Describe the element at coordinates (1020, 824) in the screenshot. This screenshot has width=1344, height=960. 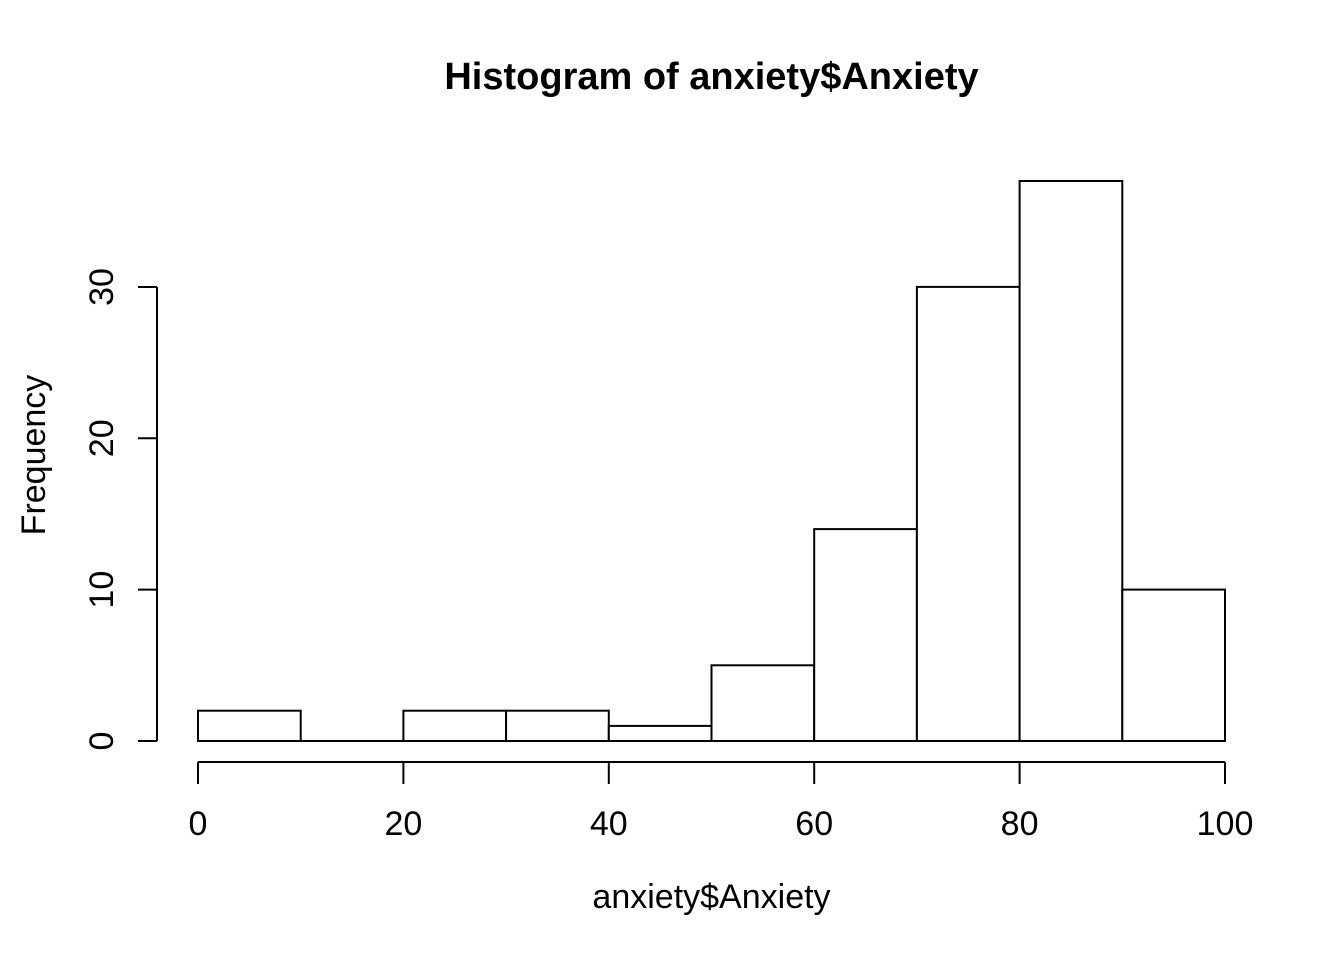
I see `x-tick-label: 80` at that location.